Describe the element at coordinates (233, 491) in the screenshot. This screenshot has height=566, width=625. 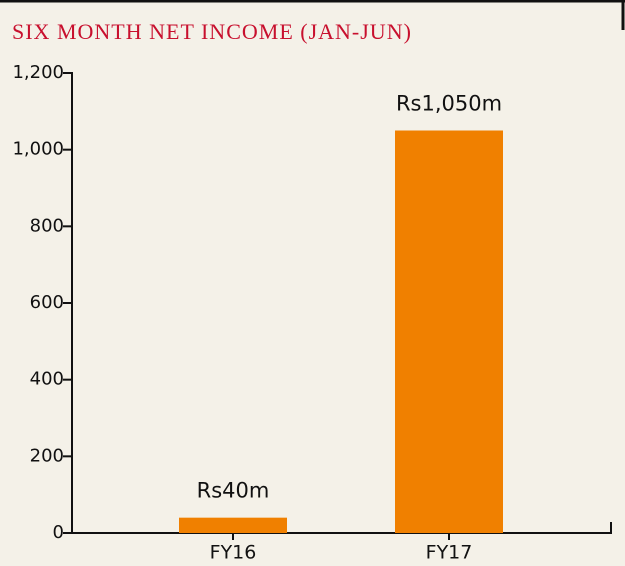
I see `value-label: Rs40m` at that location.